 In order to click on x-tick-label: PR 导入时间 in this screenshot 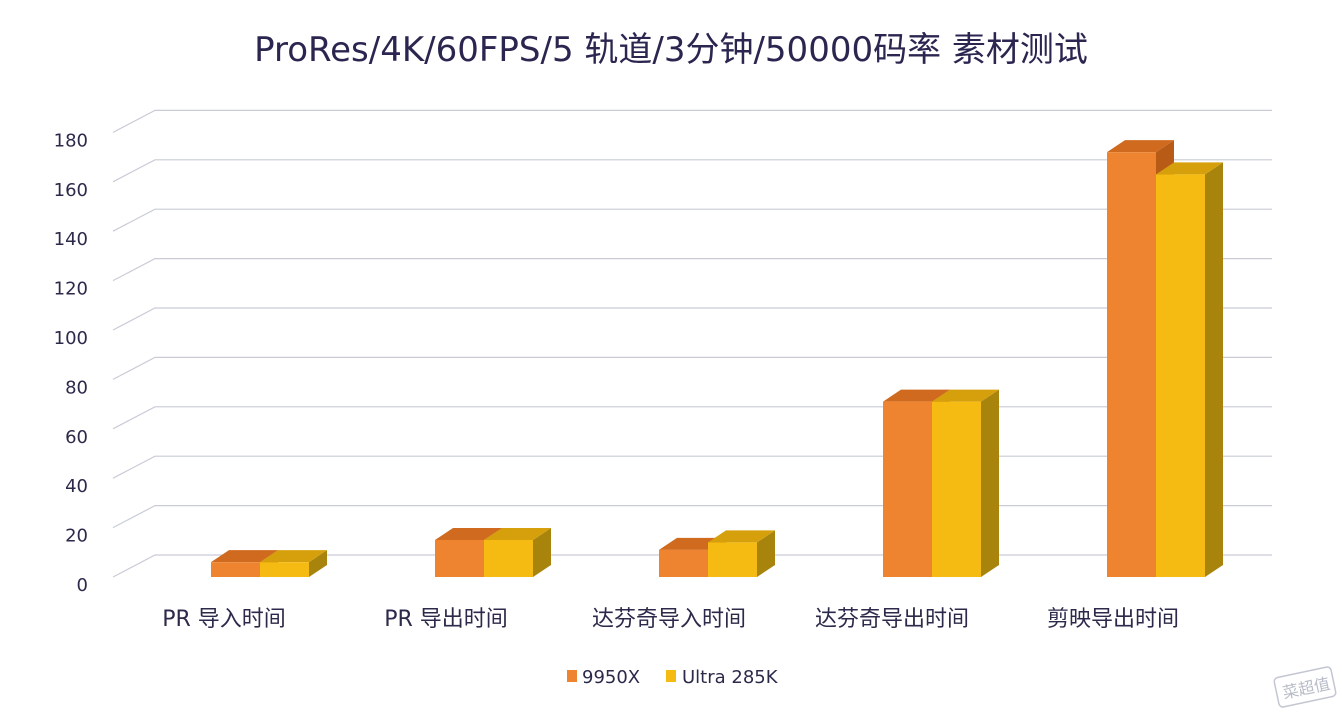, I will do `click(224, 619)`.